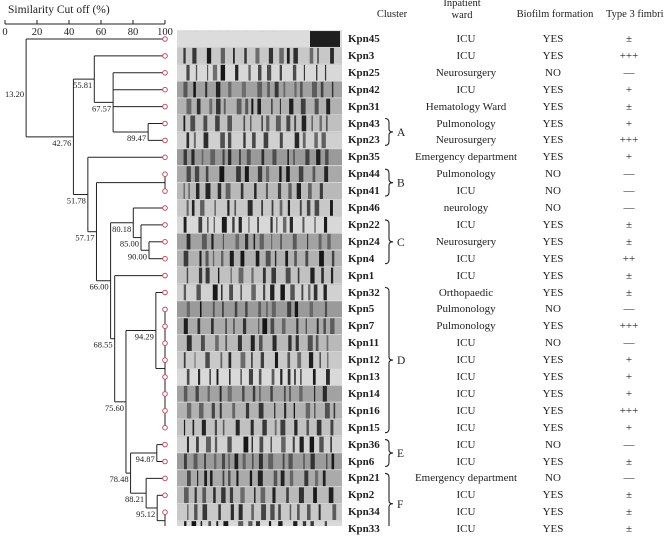  Describe the element at coordinates (364, 39) in the screenshot. I see `isolate-id: Kpn45` at that location.